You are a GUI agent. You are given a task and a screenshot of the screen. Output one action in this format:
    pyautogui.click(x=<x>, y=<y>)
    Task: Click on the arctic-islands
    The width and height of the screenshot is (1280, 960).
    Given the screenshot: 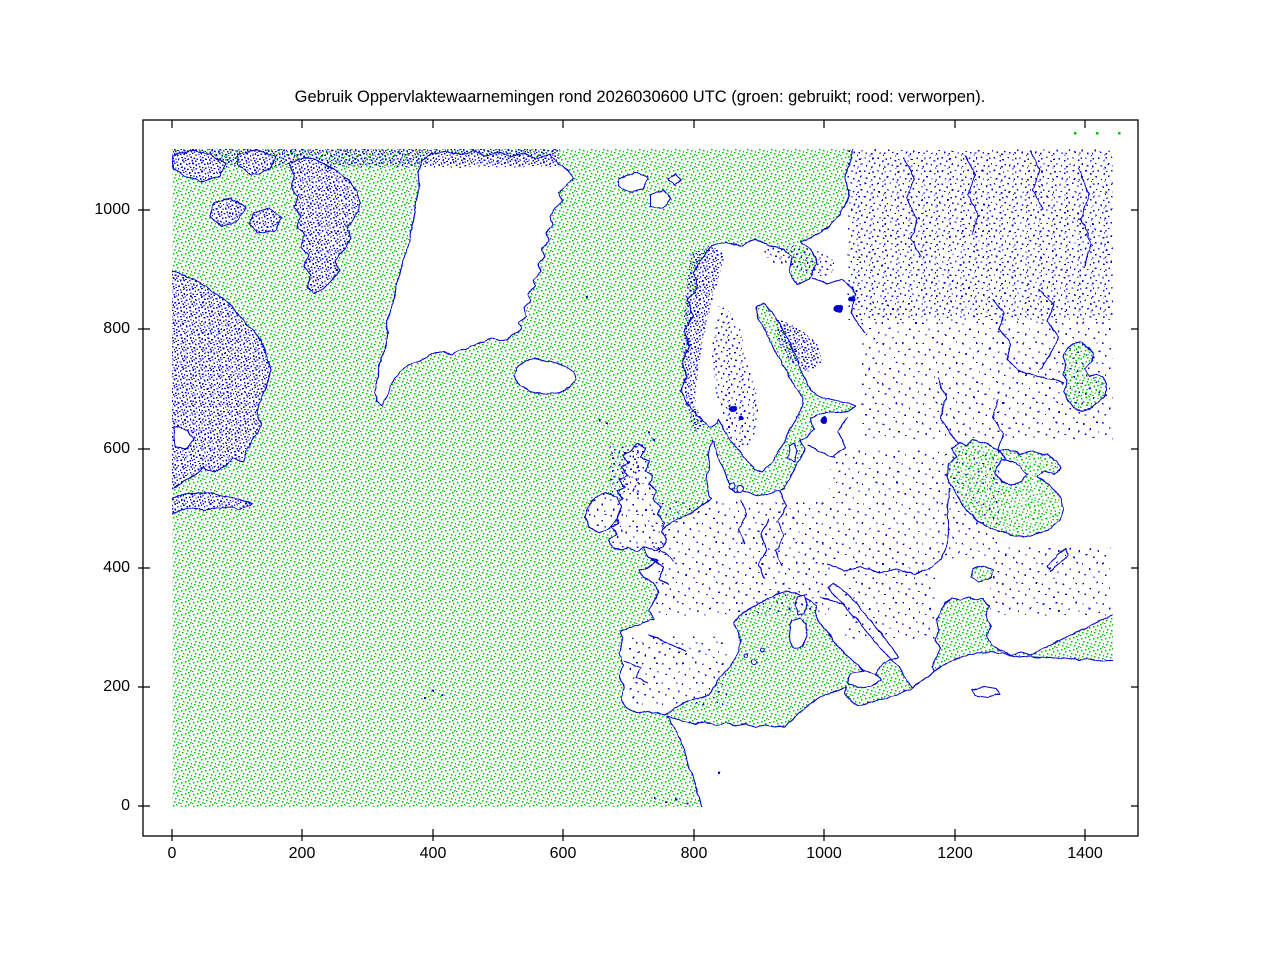 What is the action you would take?
    pyautogui.click(x=227, y=191)
    